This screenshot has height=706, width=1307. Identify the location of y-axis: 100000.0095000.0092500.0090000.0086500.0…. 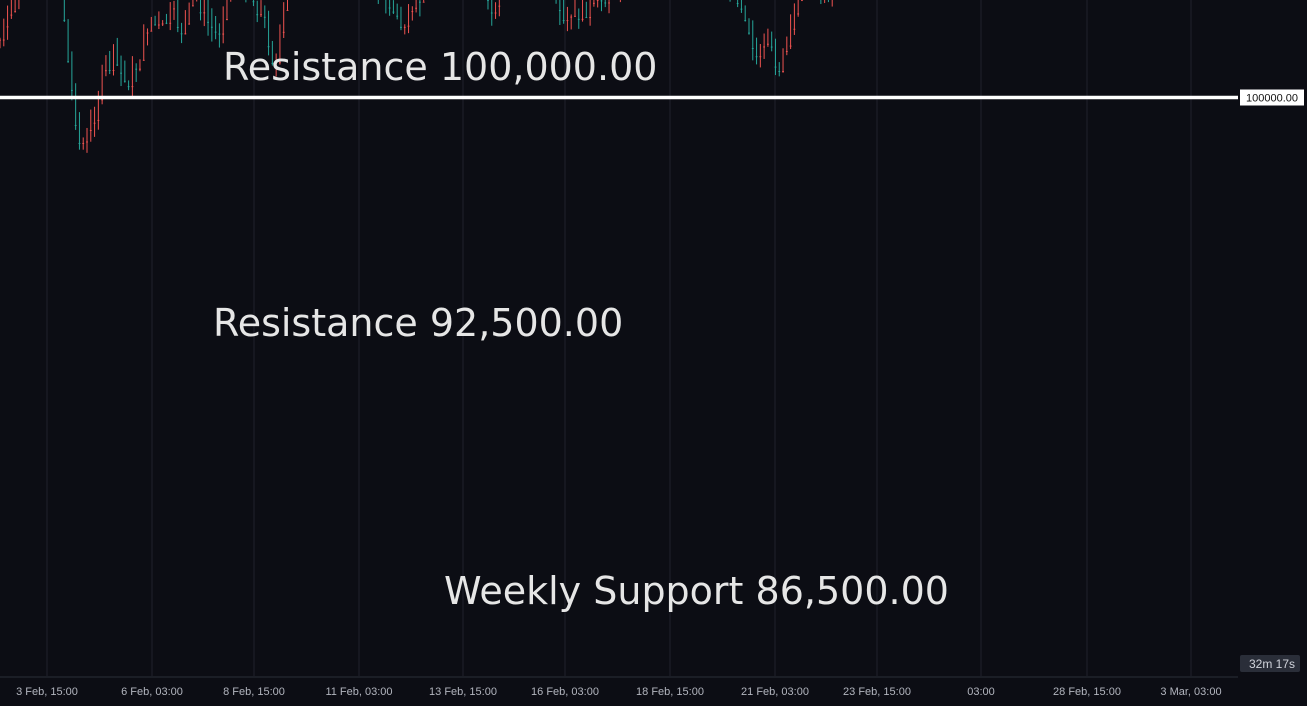
(1272, 353).